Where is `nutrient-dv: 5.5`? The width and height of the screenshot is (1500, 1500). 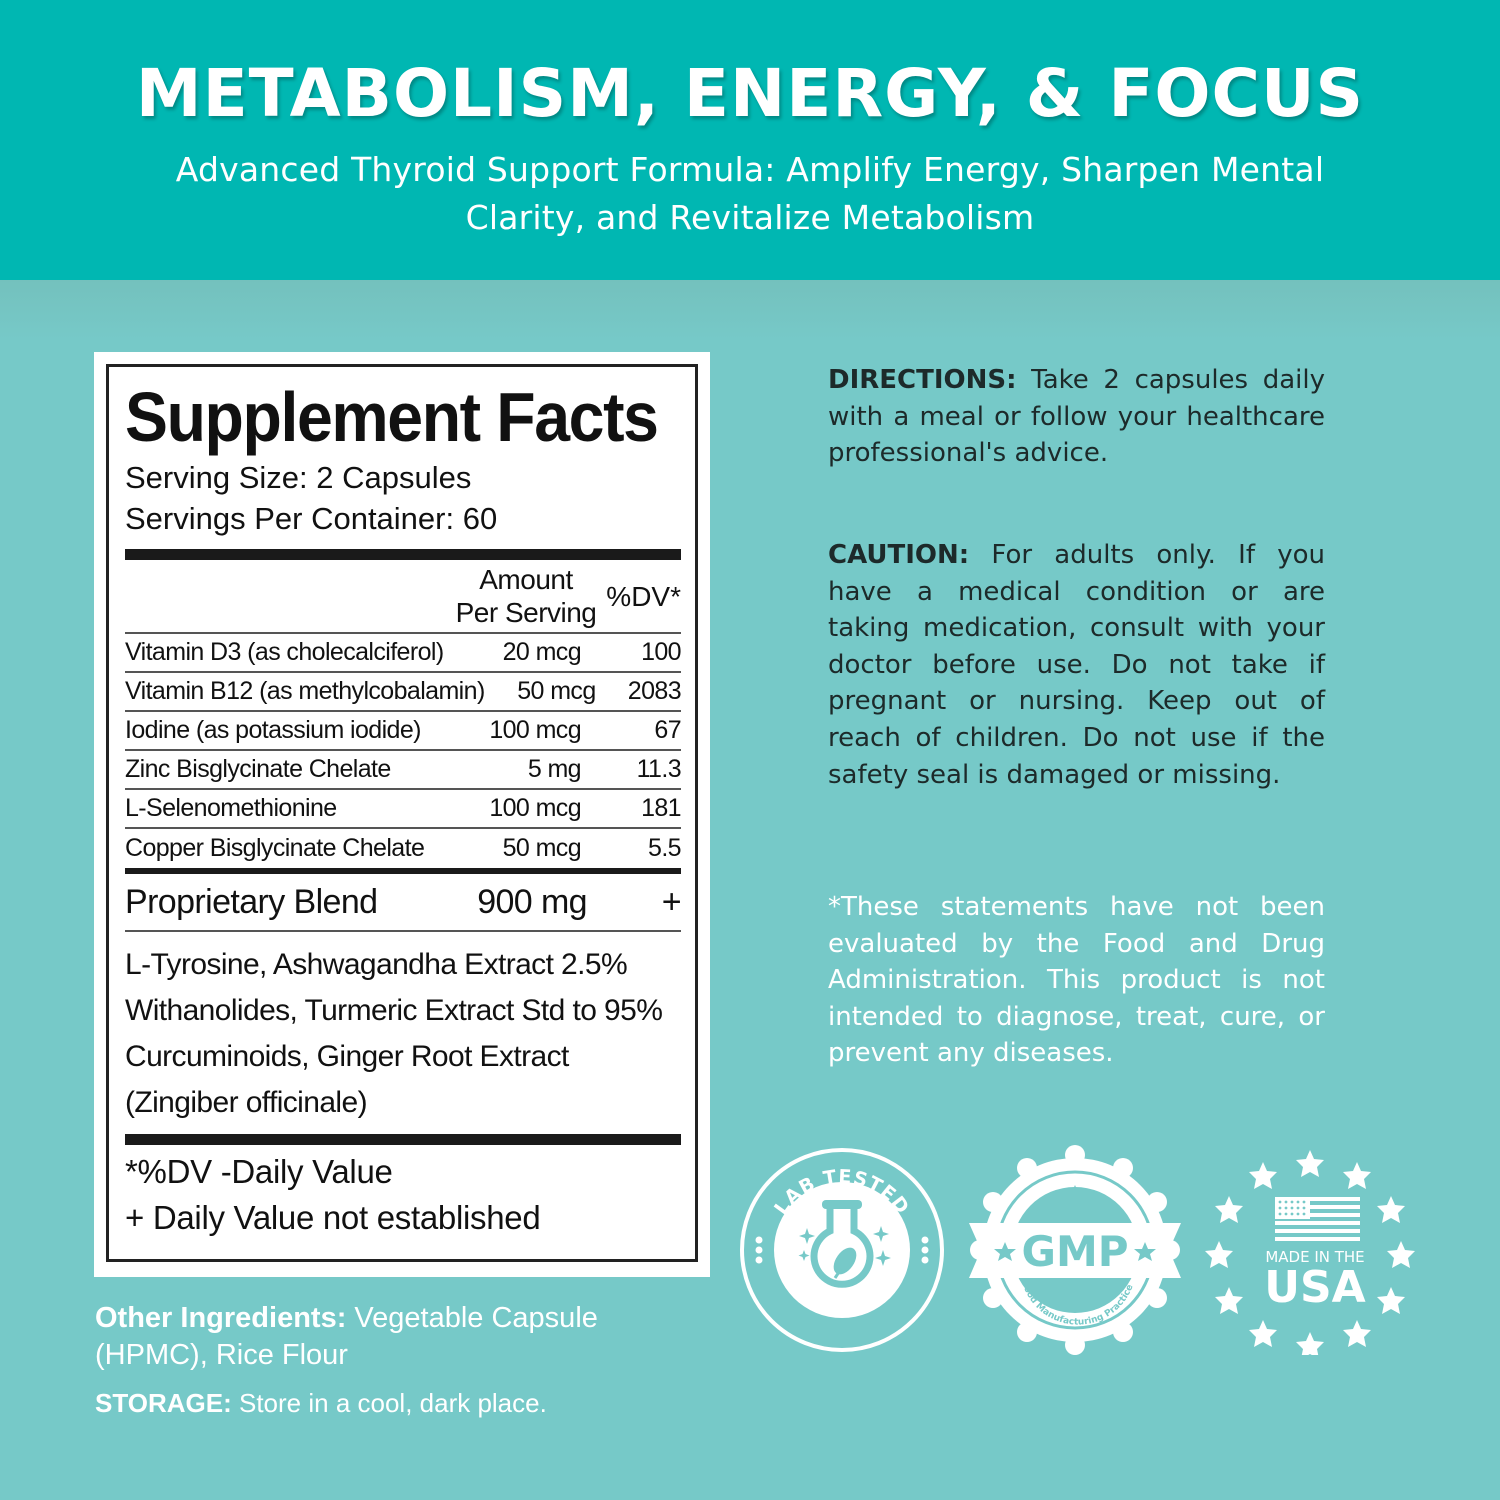
nutrient-dv: 5.5 is located at coordinates (665, 848).